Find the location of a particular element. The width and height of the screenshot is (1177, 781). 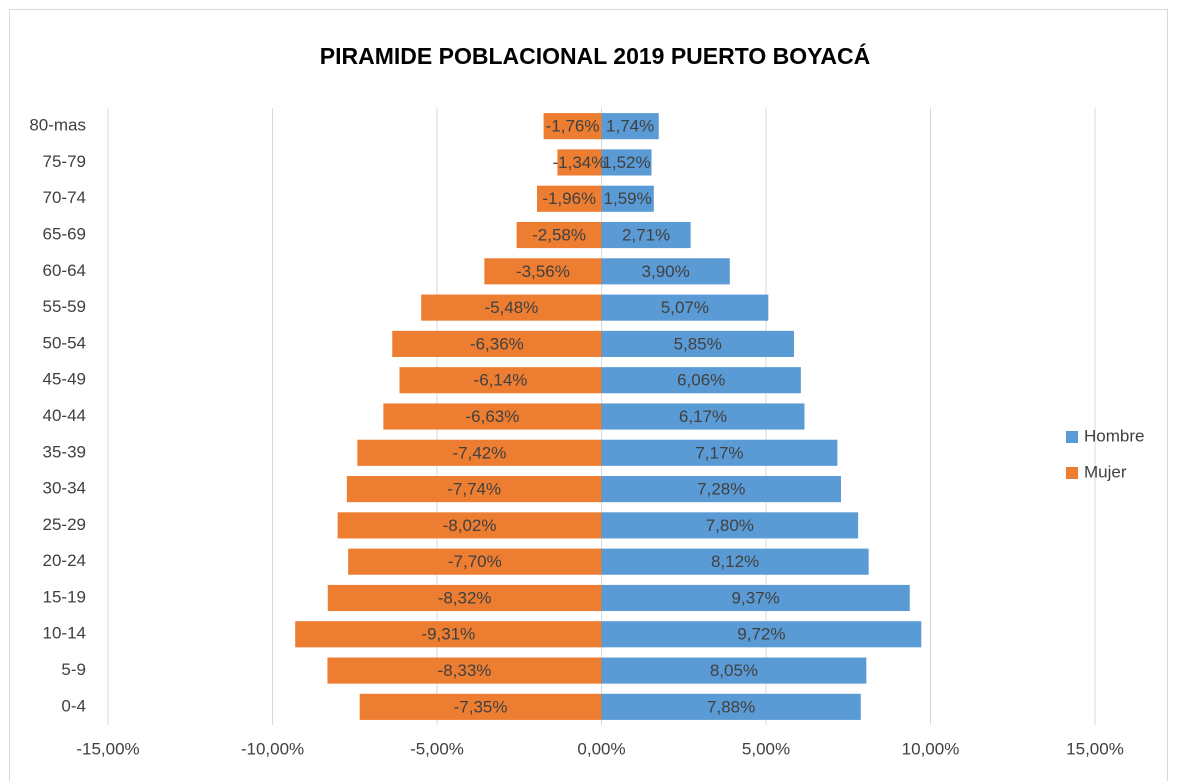

data-label: -7,42% is located at coordinates (480, 452).